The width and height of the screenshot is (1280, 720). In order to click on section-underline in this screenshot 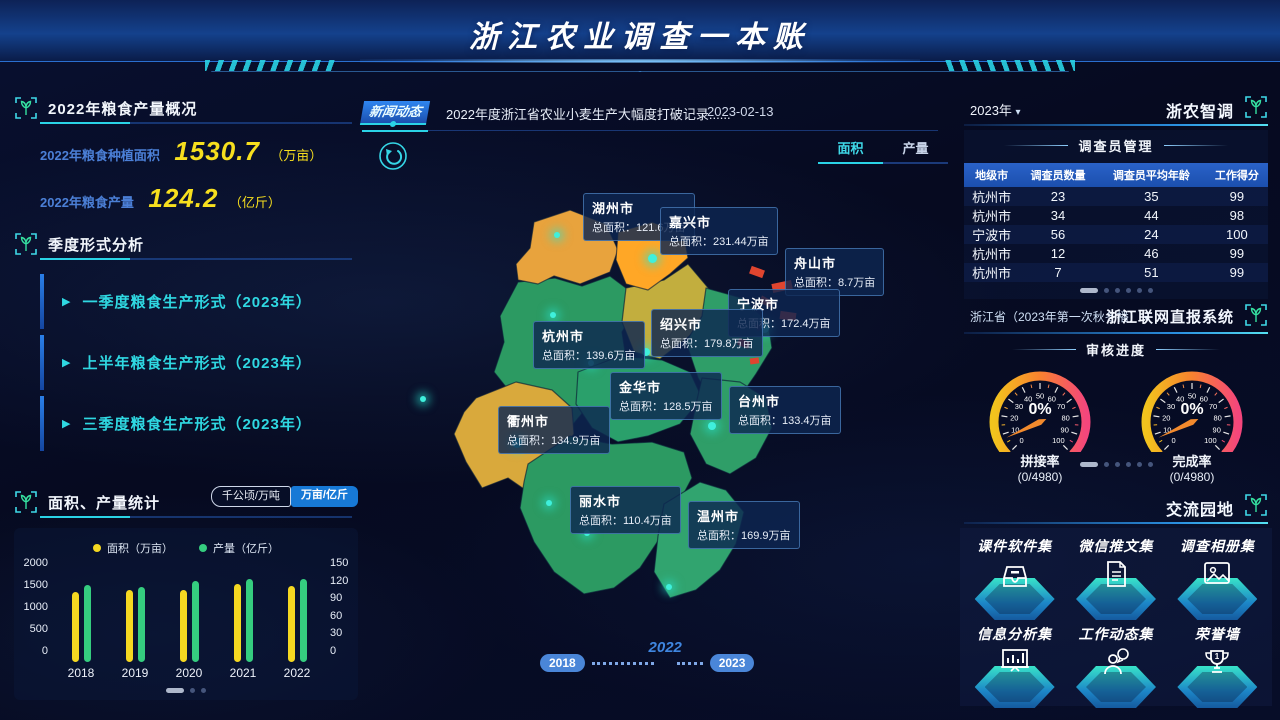, I will do `click(1116, 125)`.